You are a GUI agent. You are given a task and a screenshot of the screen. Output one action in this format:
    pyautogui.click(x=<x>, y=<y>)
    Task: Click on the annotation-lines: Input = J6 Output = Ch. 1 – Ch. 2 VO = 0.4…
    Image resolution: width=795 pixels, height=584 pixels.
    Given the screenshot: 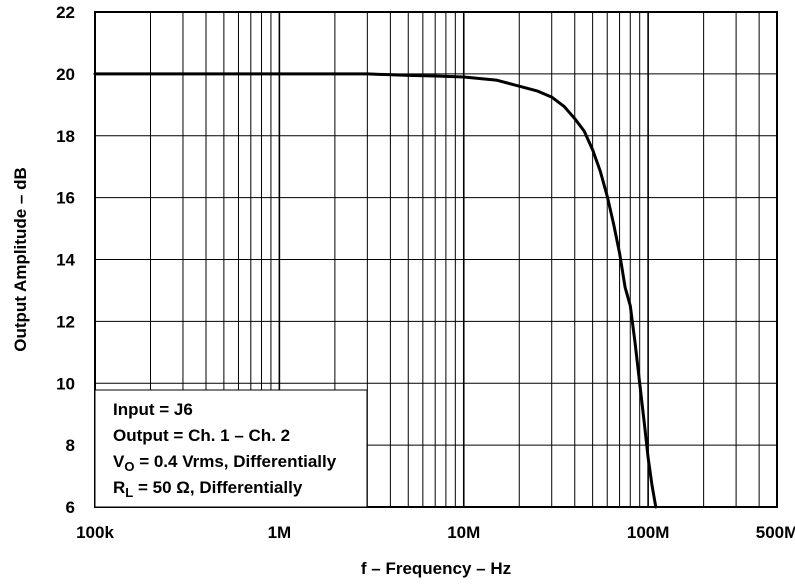 What is the action you would take?
    pyautogui.click(x=225, y=450)
    